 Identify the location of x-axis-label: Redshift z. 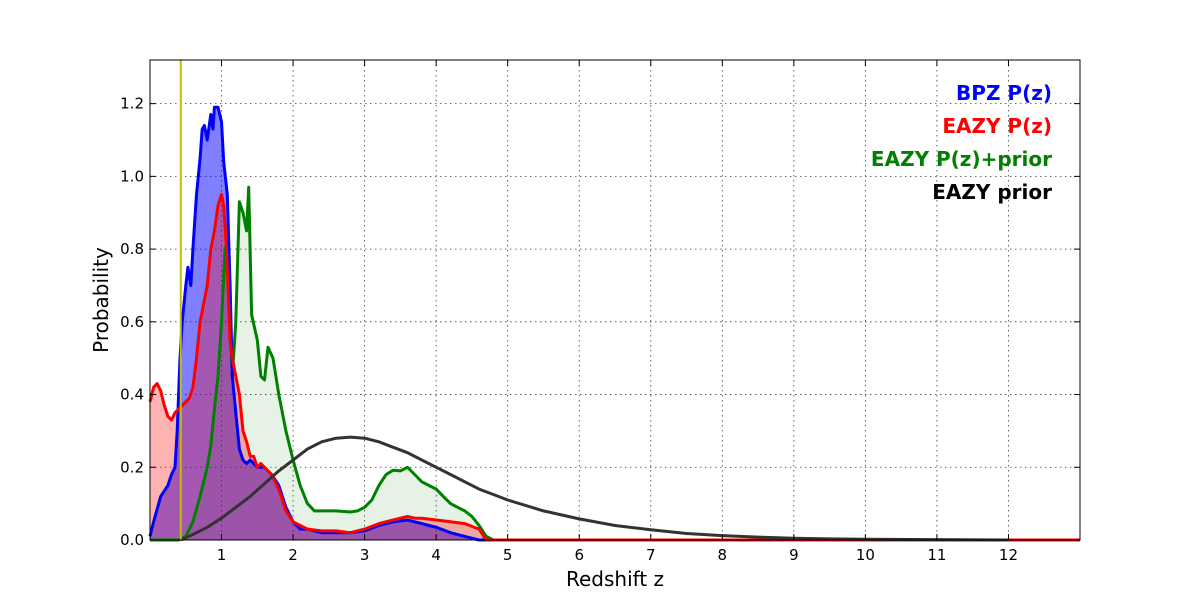
(615, 579).